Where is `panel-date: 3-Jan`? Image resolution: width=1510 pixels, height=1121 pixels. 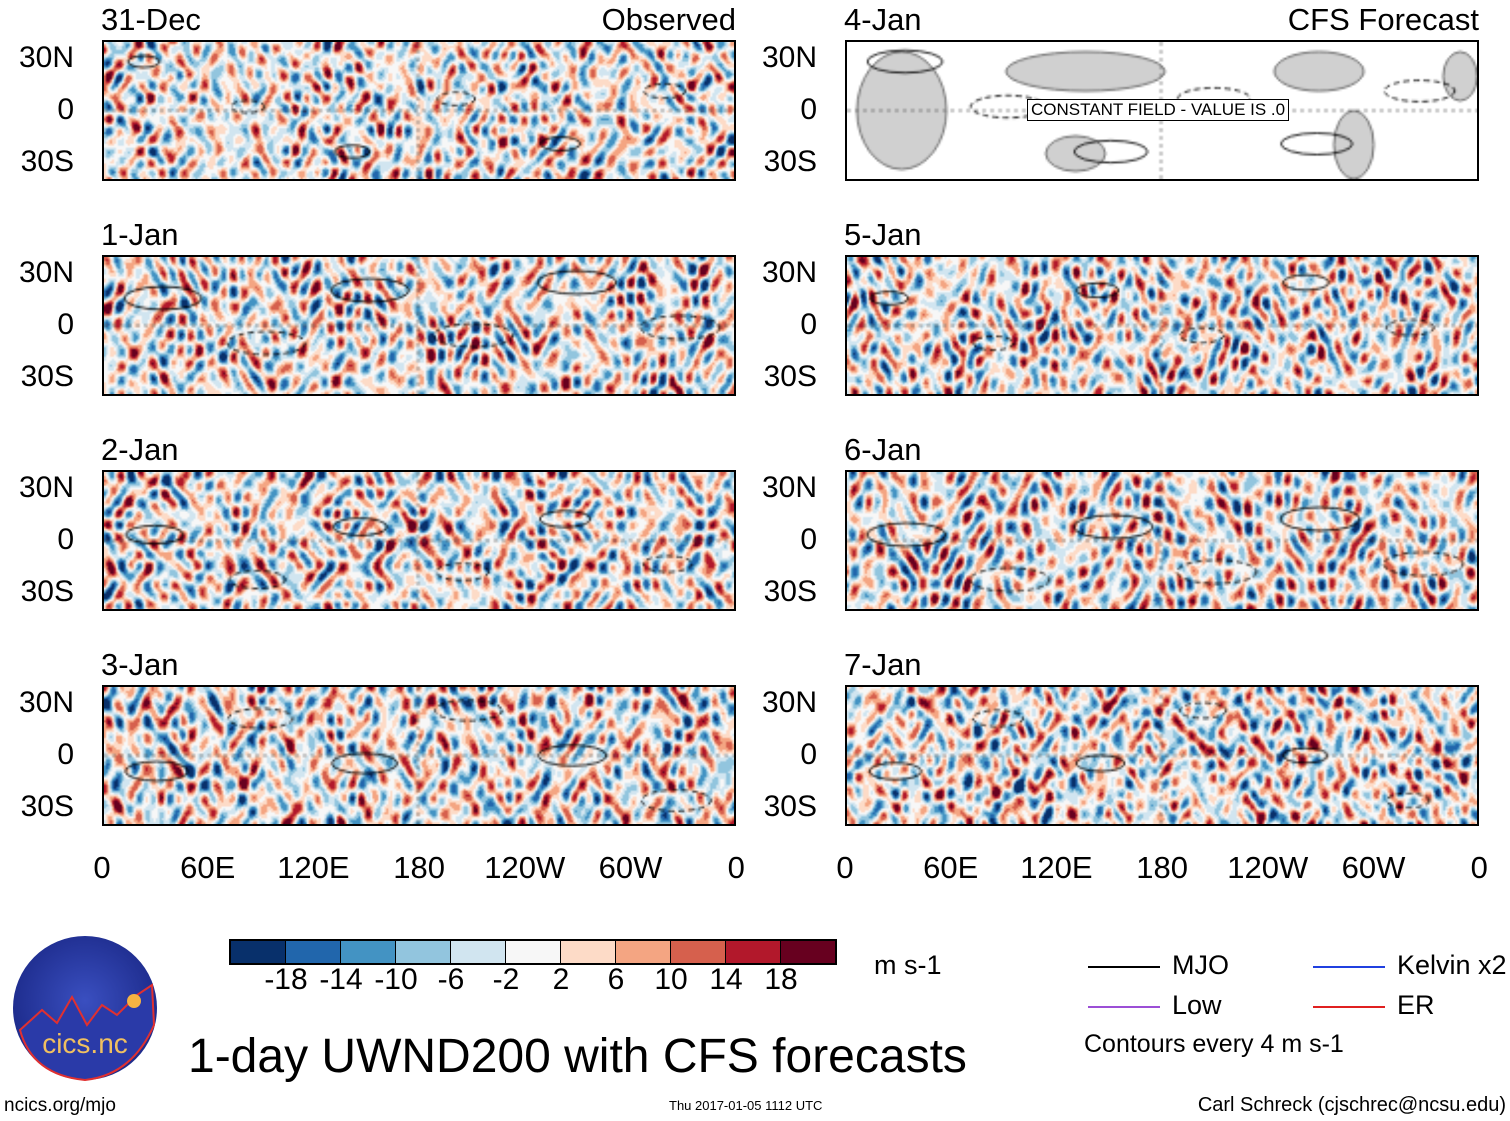
panel-date: 3-Jan is located at coordinates (140, 664).